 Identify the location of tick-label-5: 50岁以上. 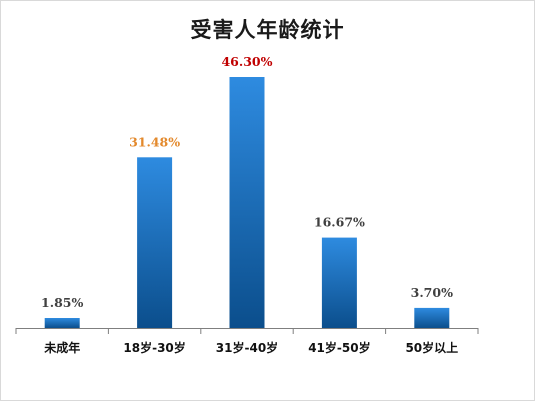
(431, 347).